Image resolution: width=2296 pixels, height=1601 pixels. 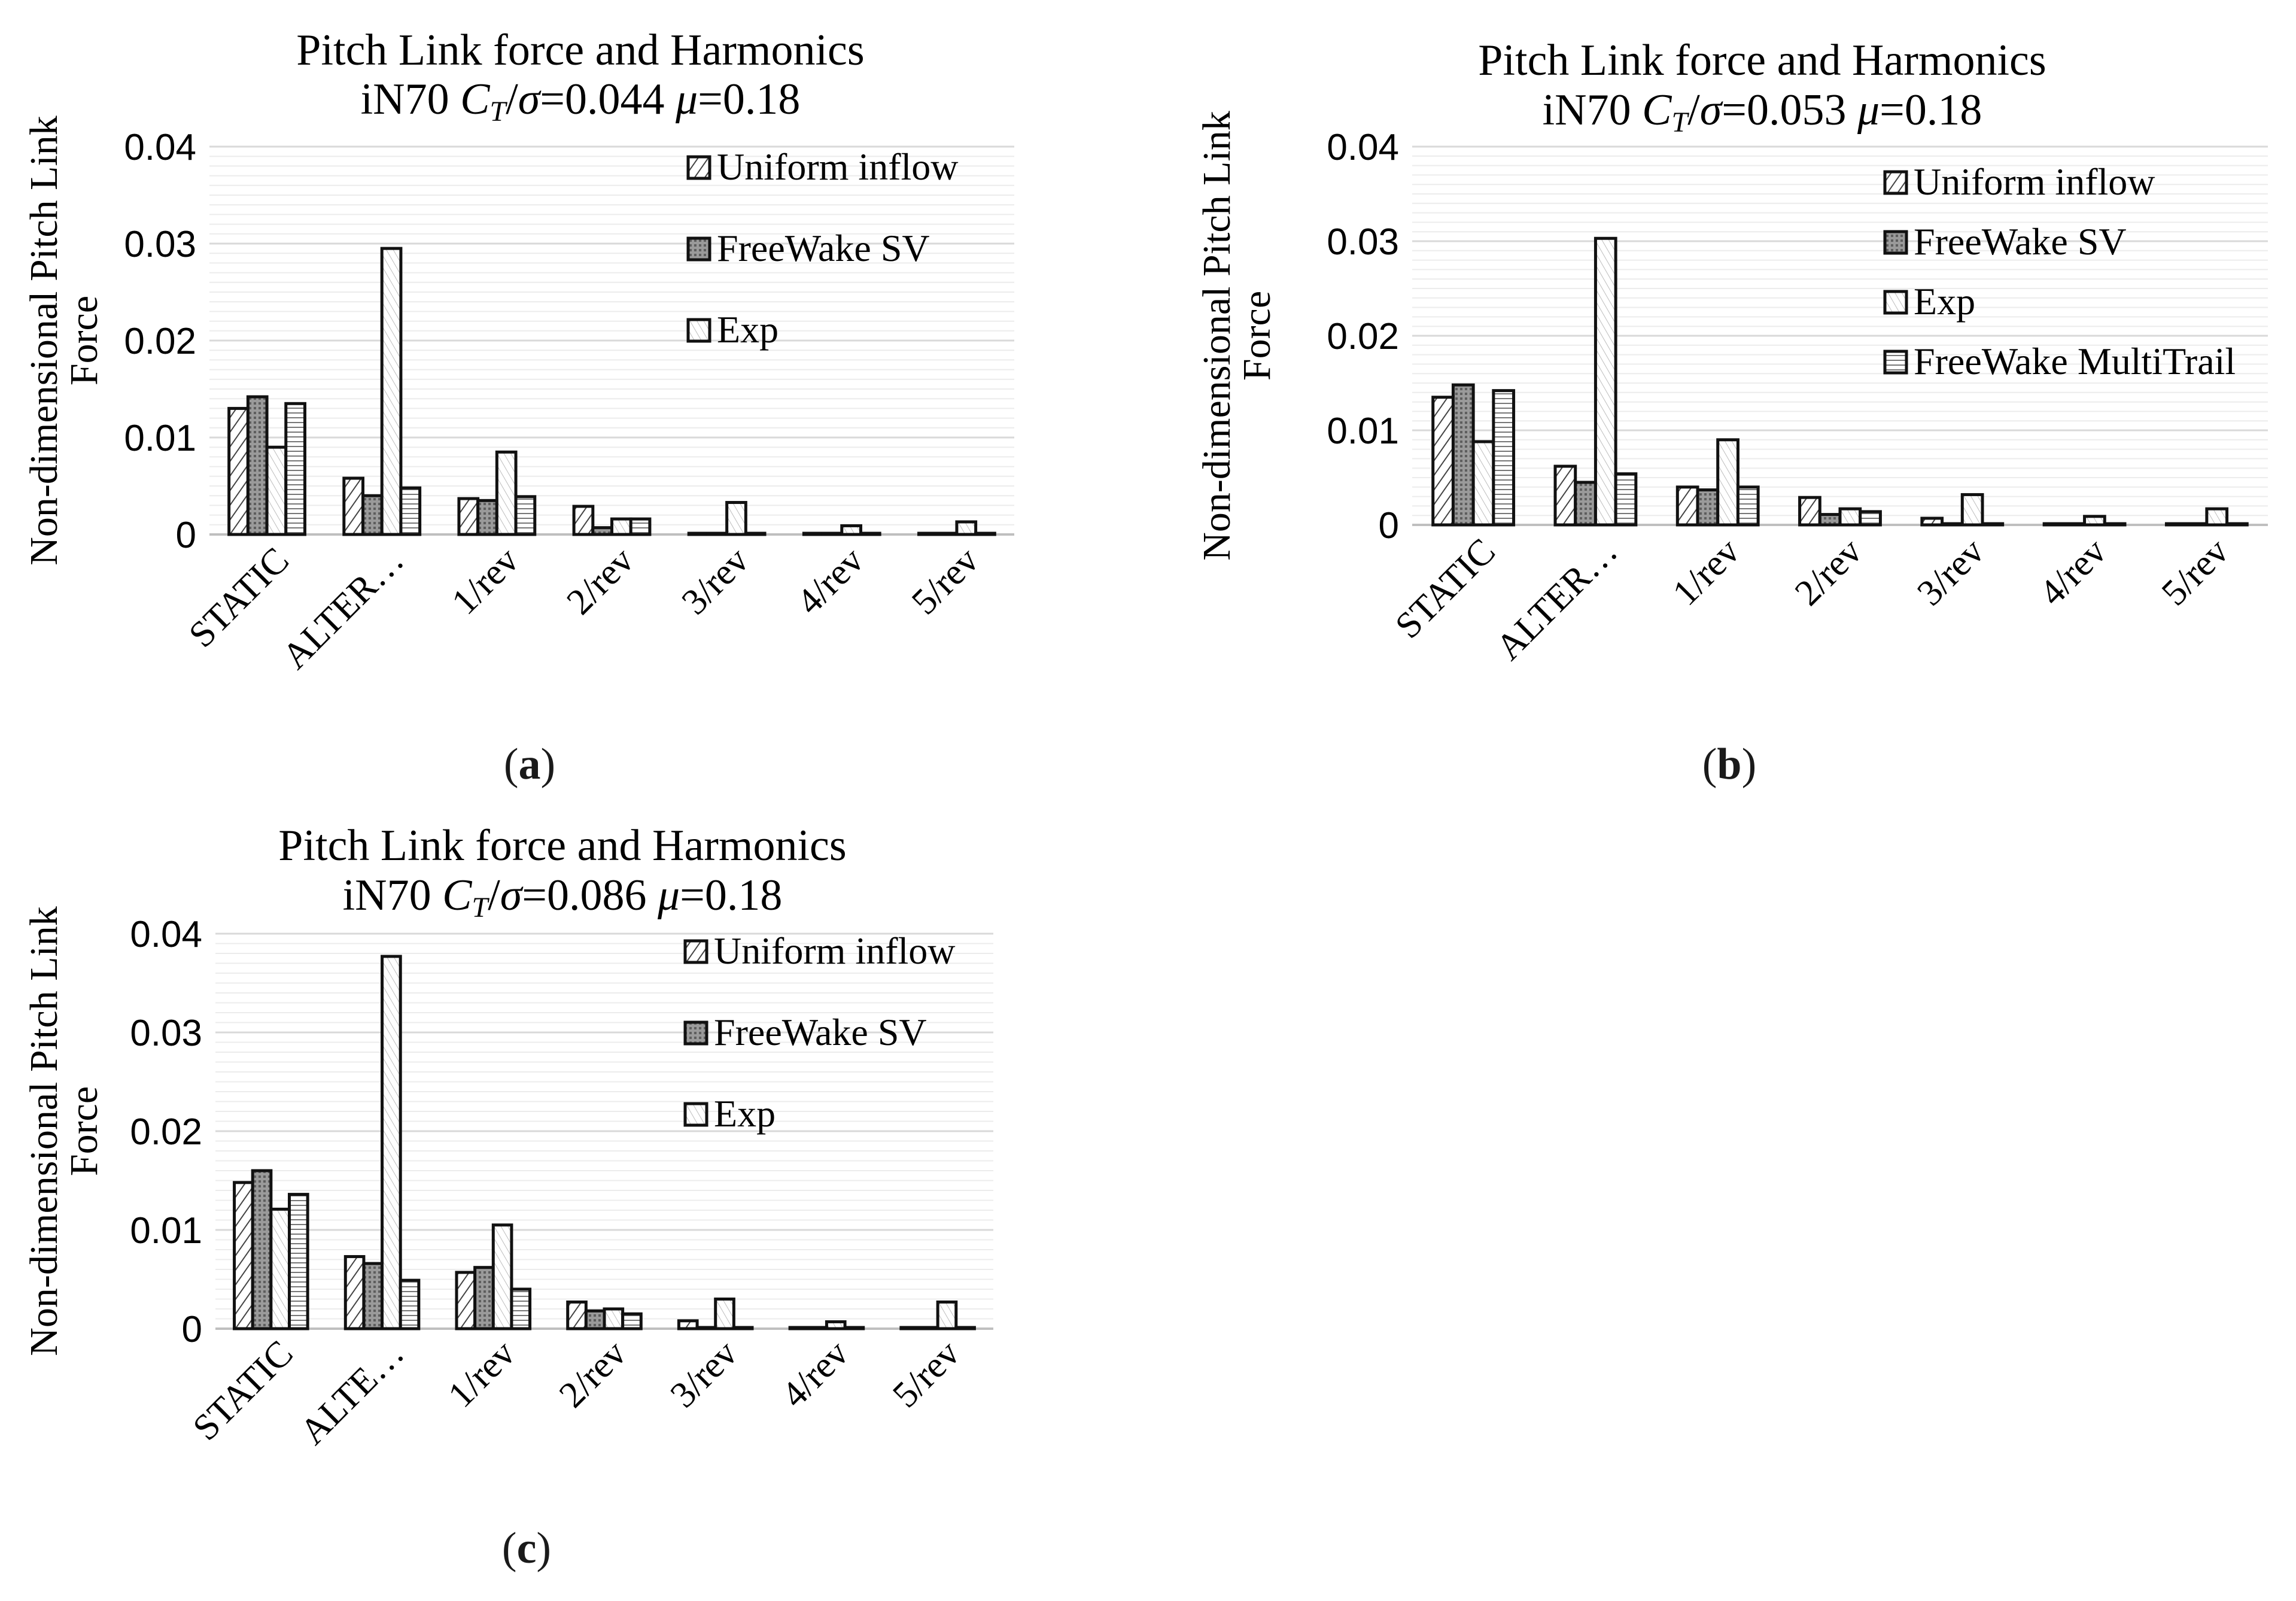 I want to click on y-tick-label: 0.03, so click(x=160, y=244).